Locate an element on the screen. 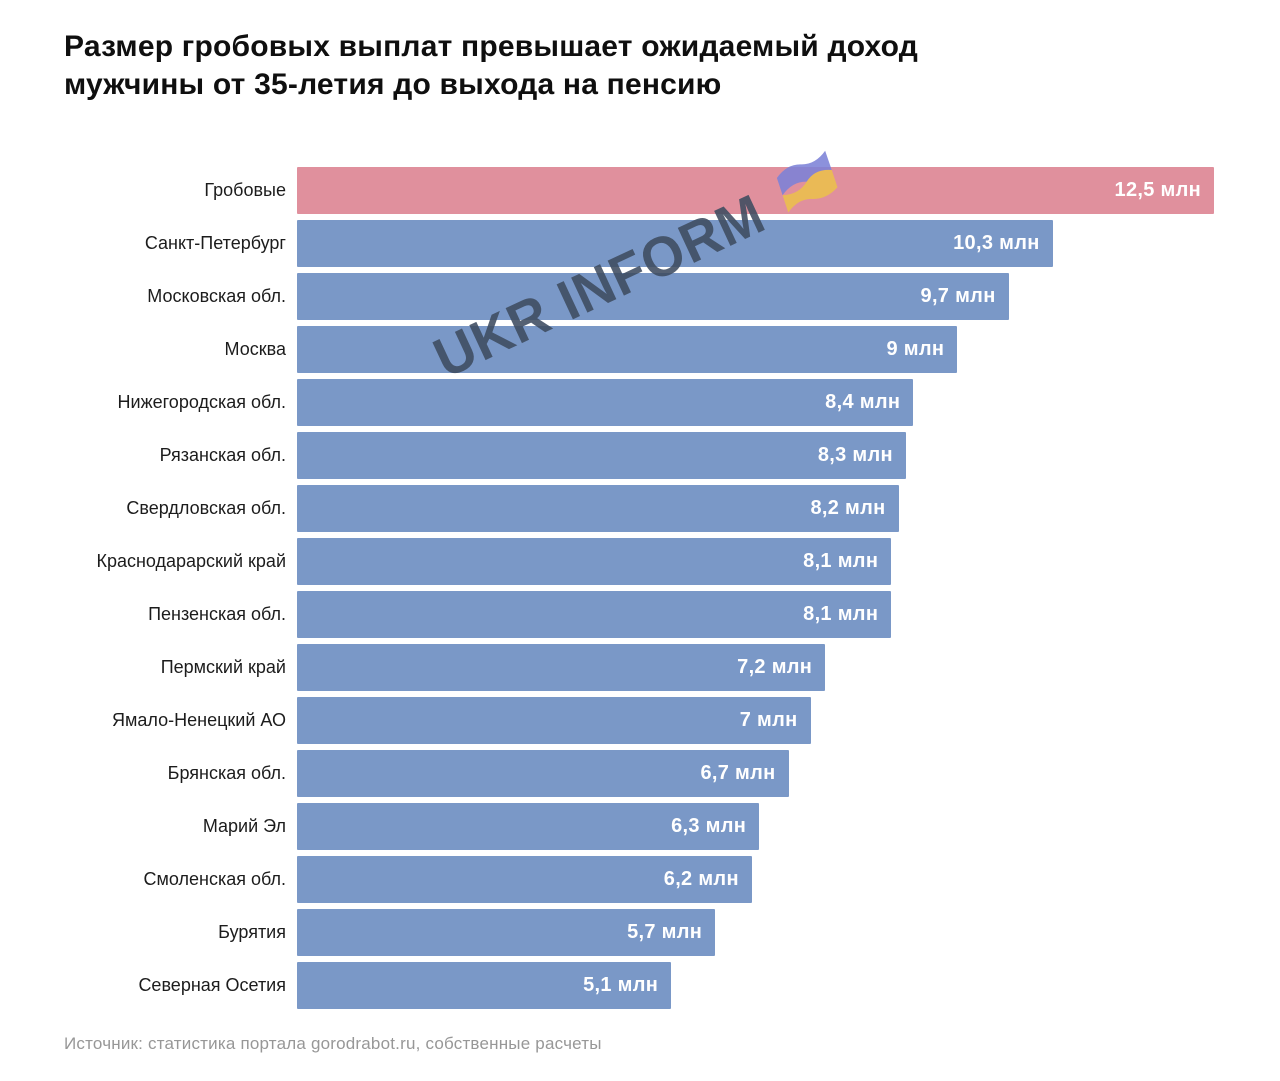  chart-row: Брянская обл. 6,7 млн is located at coordinates (639, 773).